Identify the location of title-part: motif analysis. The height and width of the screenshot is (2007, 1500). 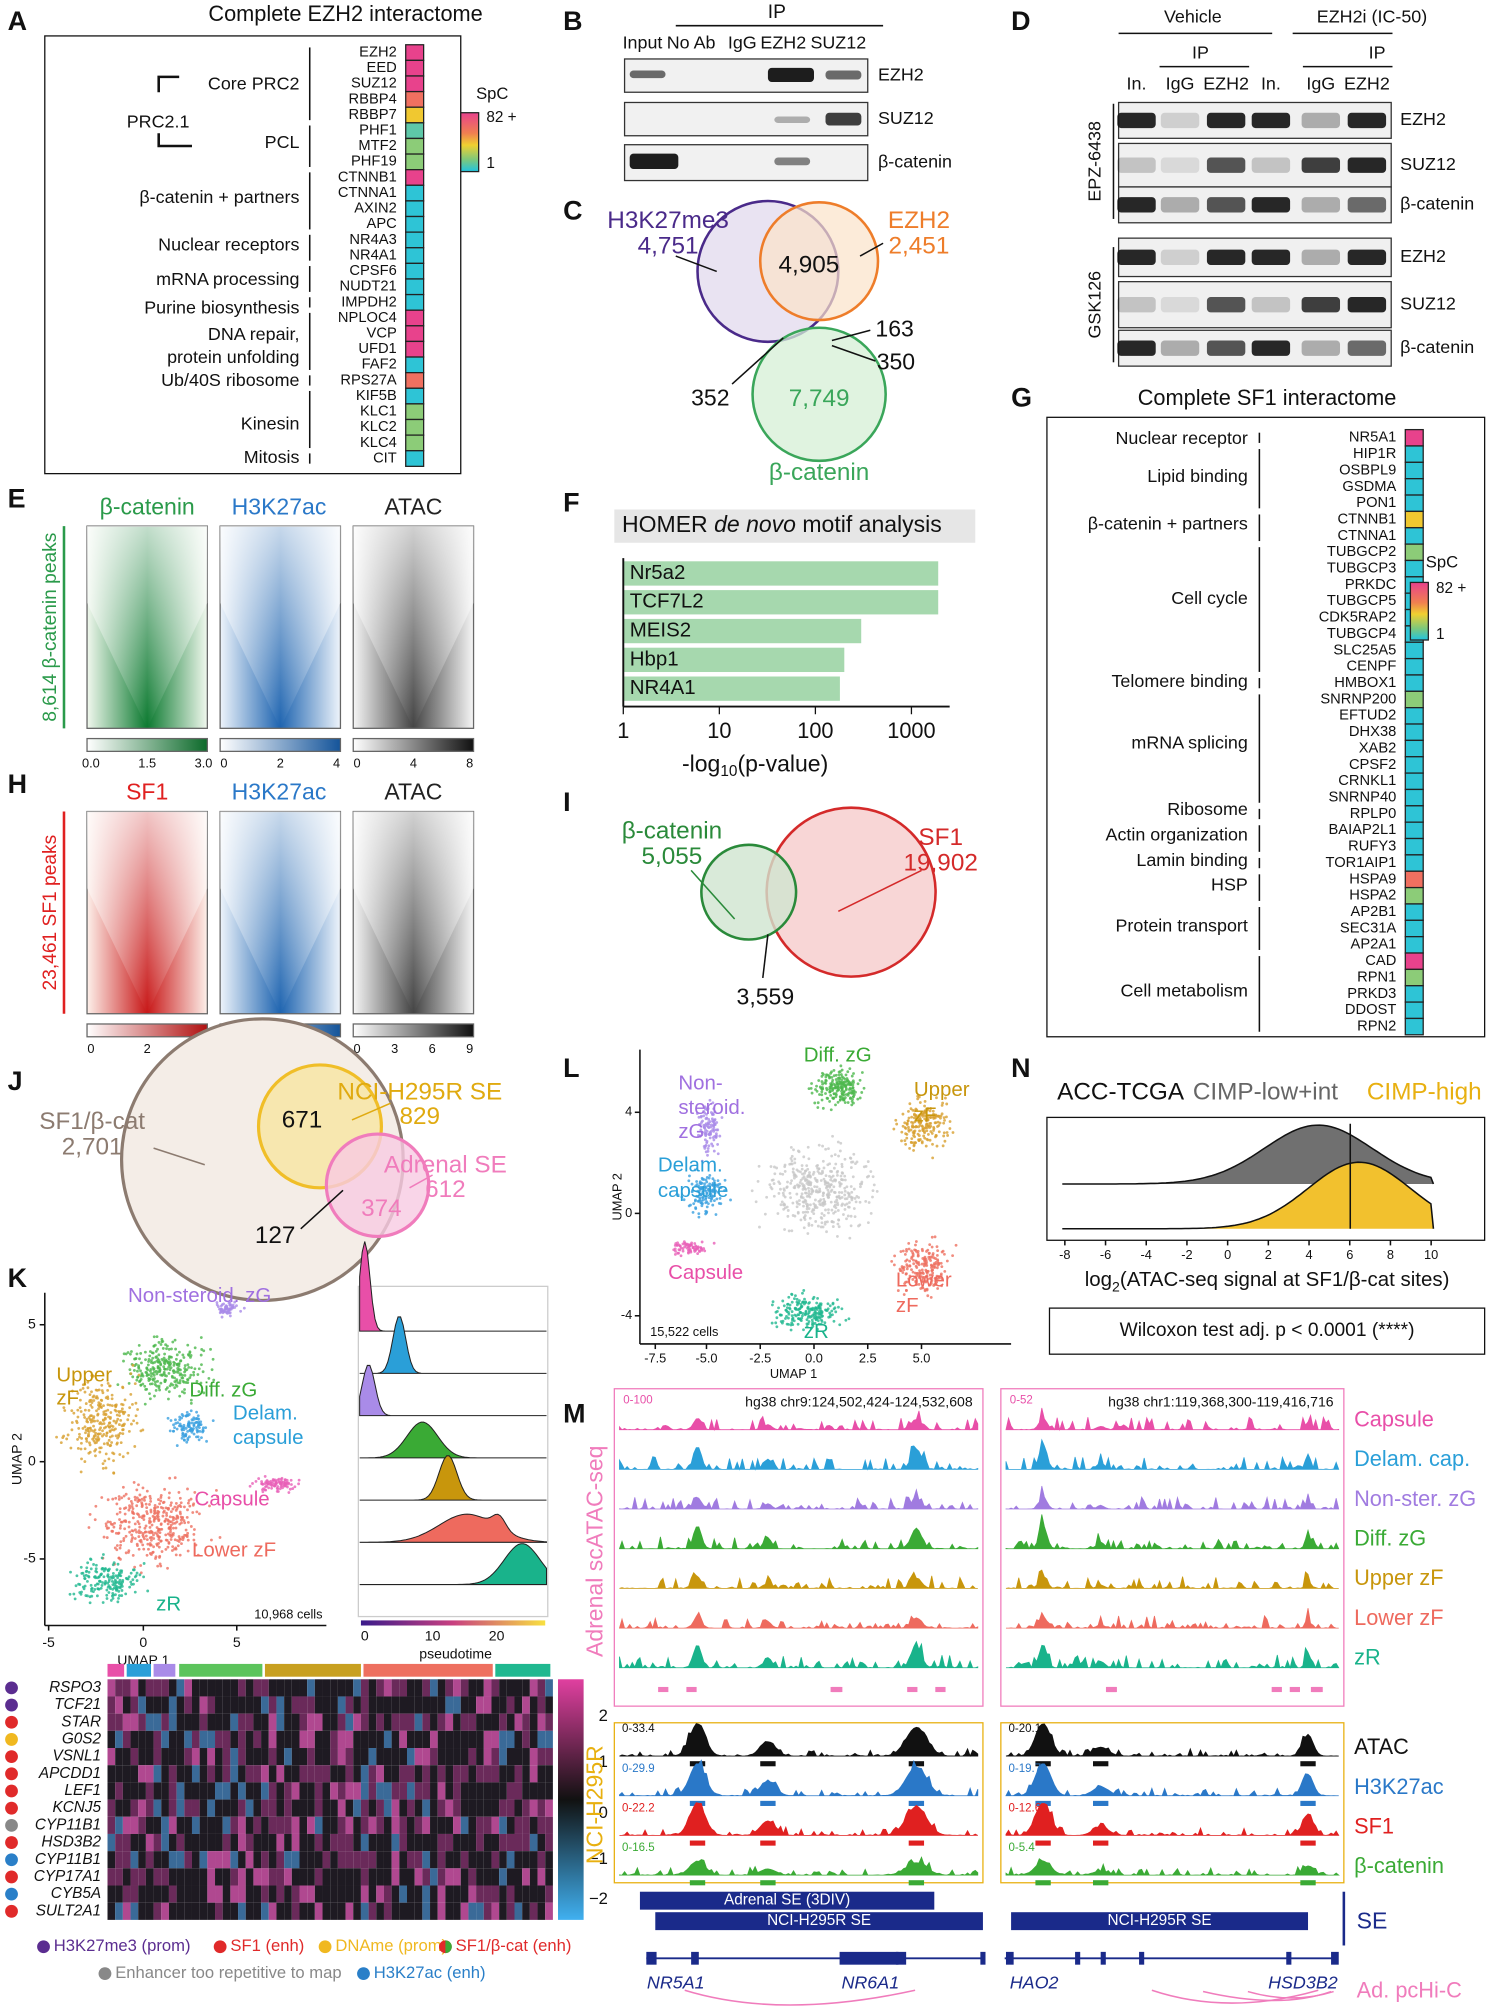
(871, 524).